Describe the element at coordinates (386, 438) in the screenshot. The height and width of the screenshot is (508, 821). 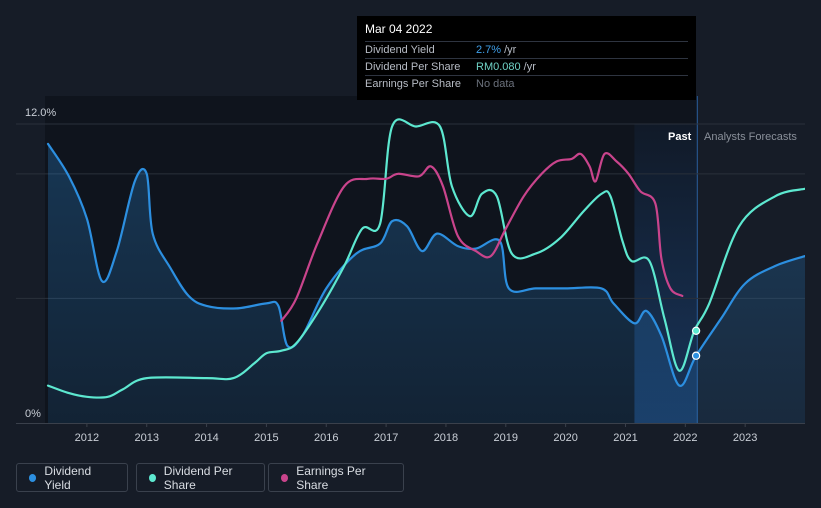
I see `x-tick-label: 2017` at that location.